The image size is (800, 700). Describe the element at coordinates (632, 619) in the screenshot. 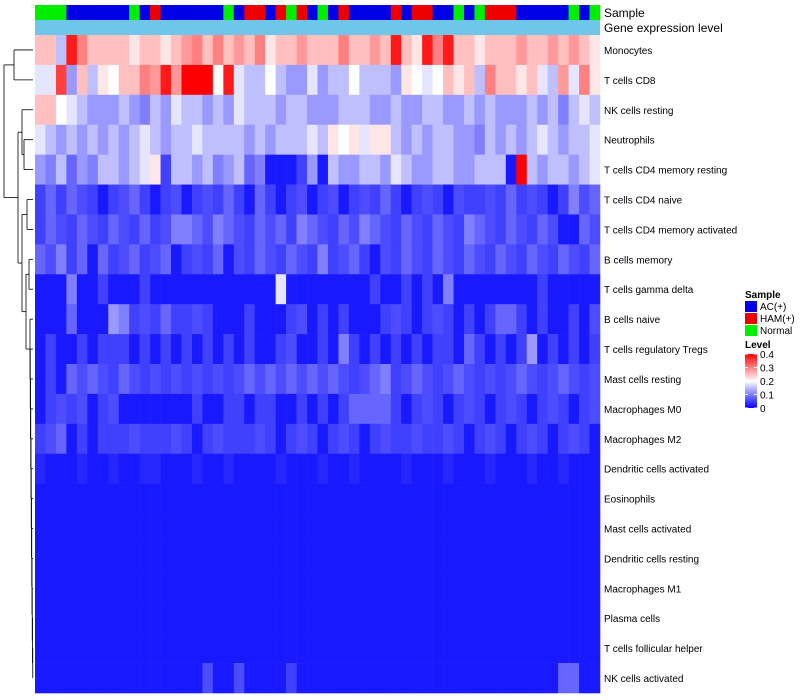

I see `row-label: Plasma cells` at that location.